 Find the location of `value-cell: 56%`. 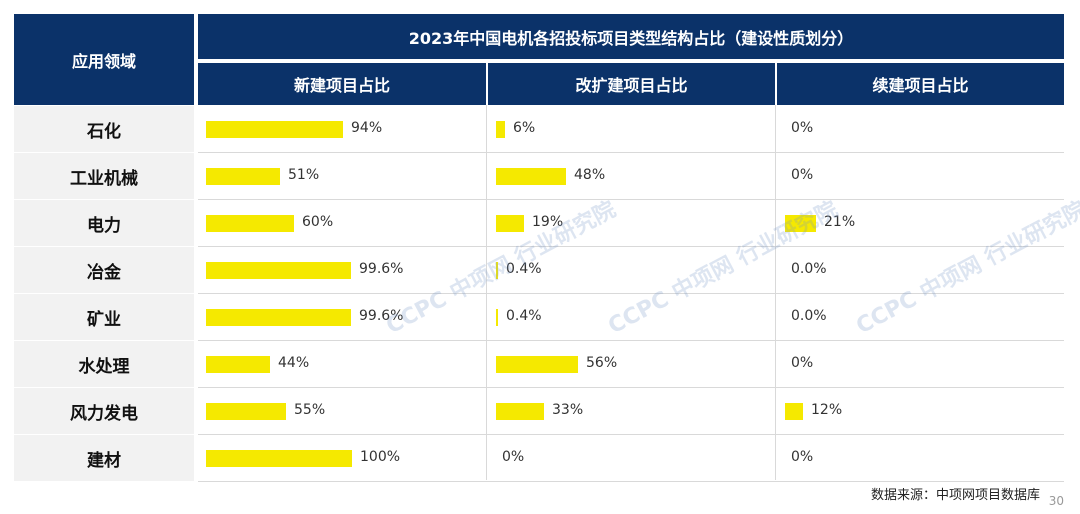

value-cell: 56% is located at coordinates (631, 364).